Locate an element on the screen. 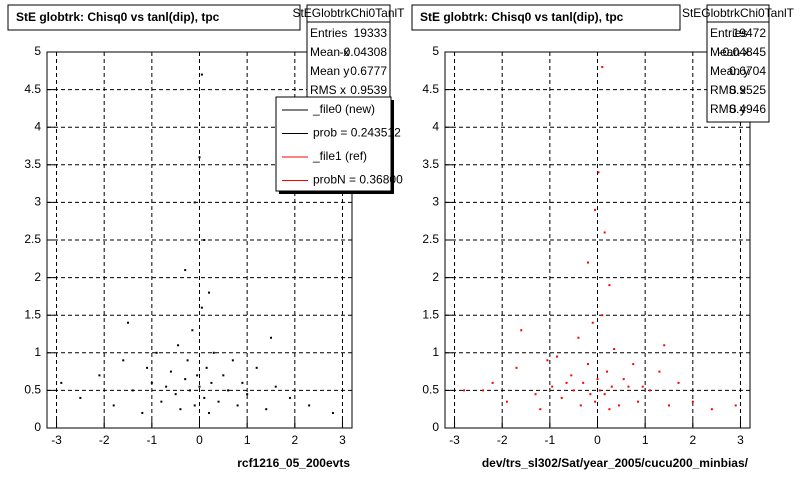  title-box is located at coordinates (154, 17).